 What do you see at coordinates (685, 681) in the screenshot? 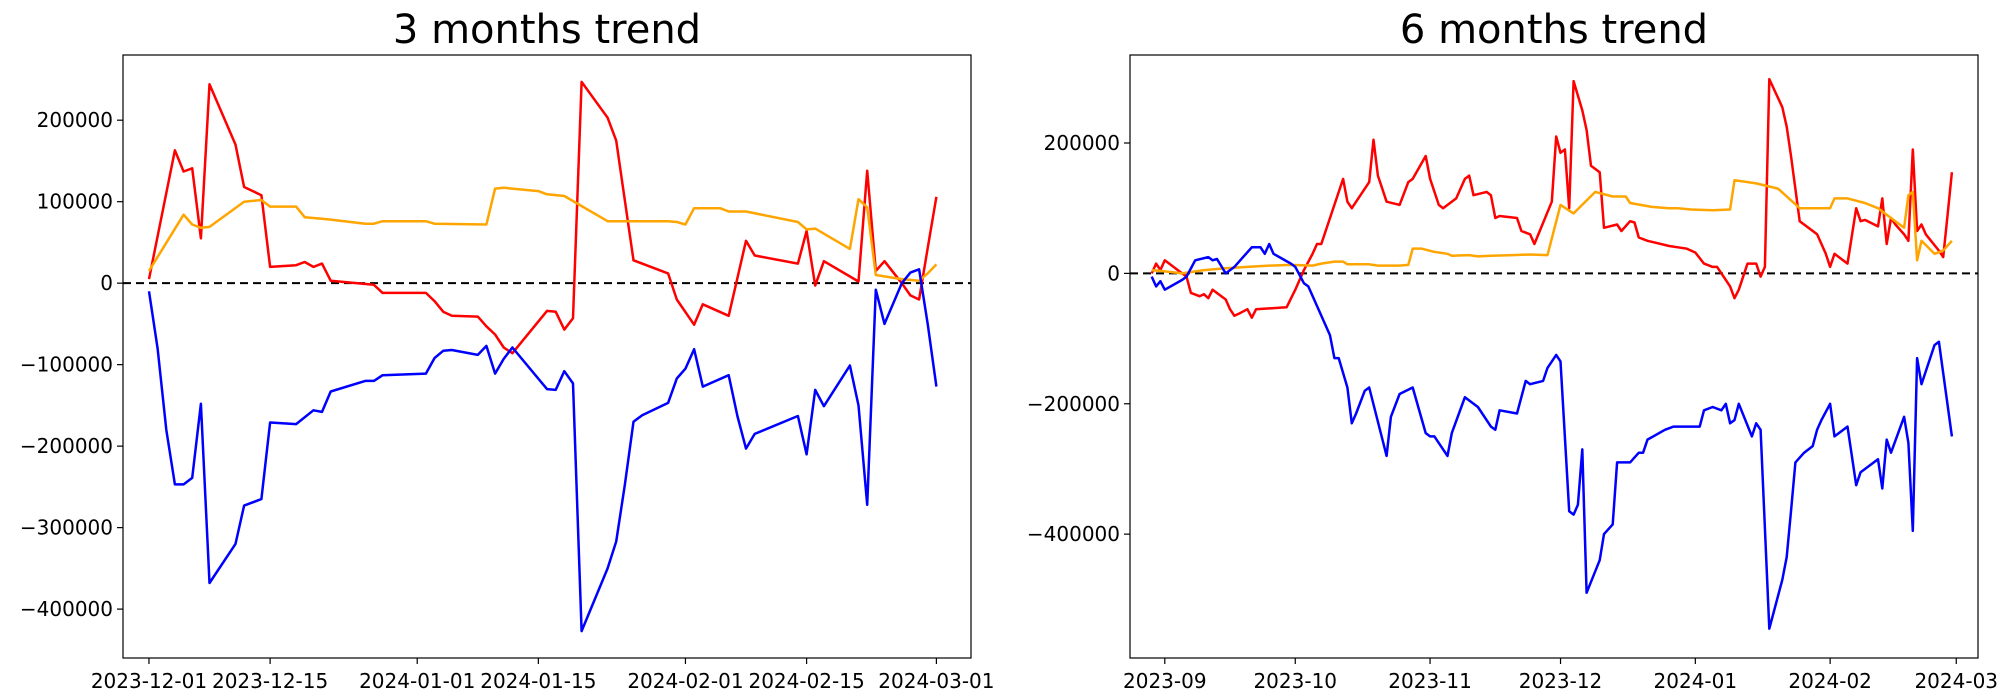
I see `x-tick-label: 2024-02-01` at bounding box center [685, 681].